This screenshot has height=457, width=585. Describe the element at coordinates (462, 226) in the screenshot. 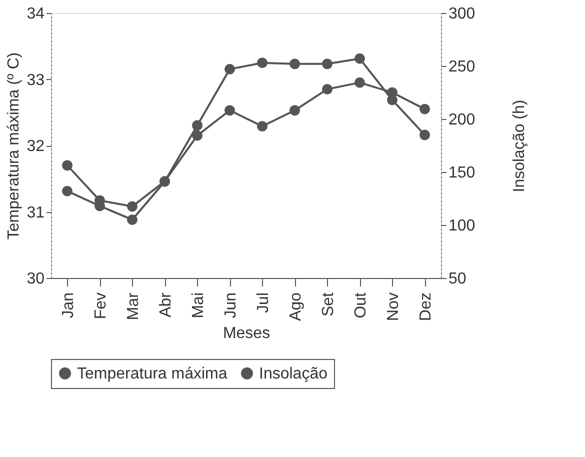

I see `y2-tick-label: 100` at that location.